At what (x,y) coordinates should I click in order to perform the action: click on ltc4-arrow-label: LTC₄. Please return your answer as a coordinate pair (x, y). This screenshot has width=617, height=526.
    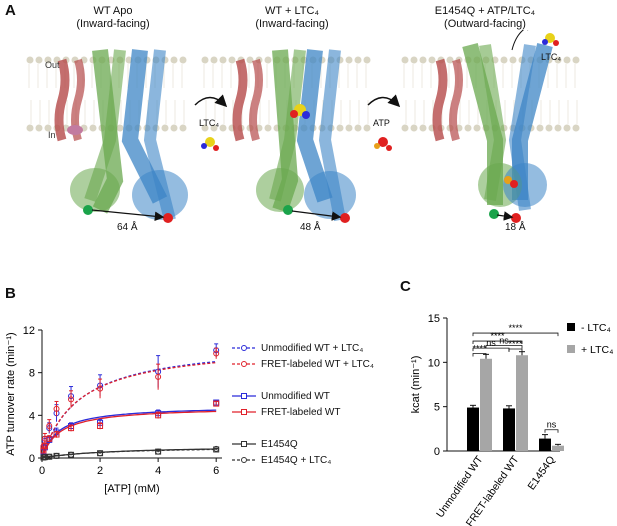
    Looking at the image, I should click on (209, 123).